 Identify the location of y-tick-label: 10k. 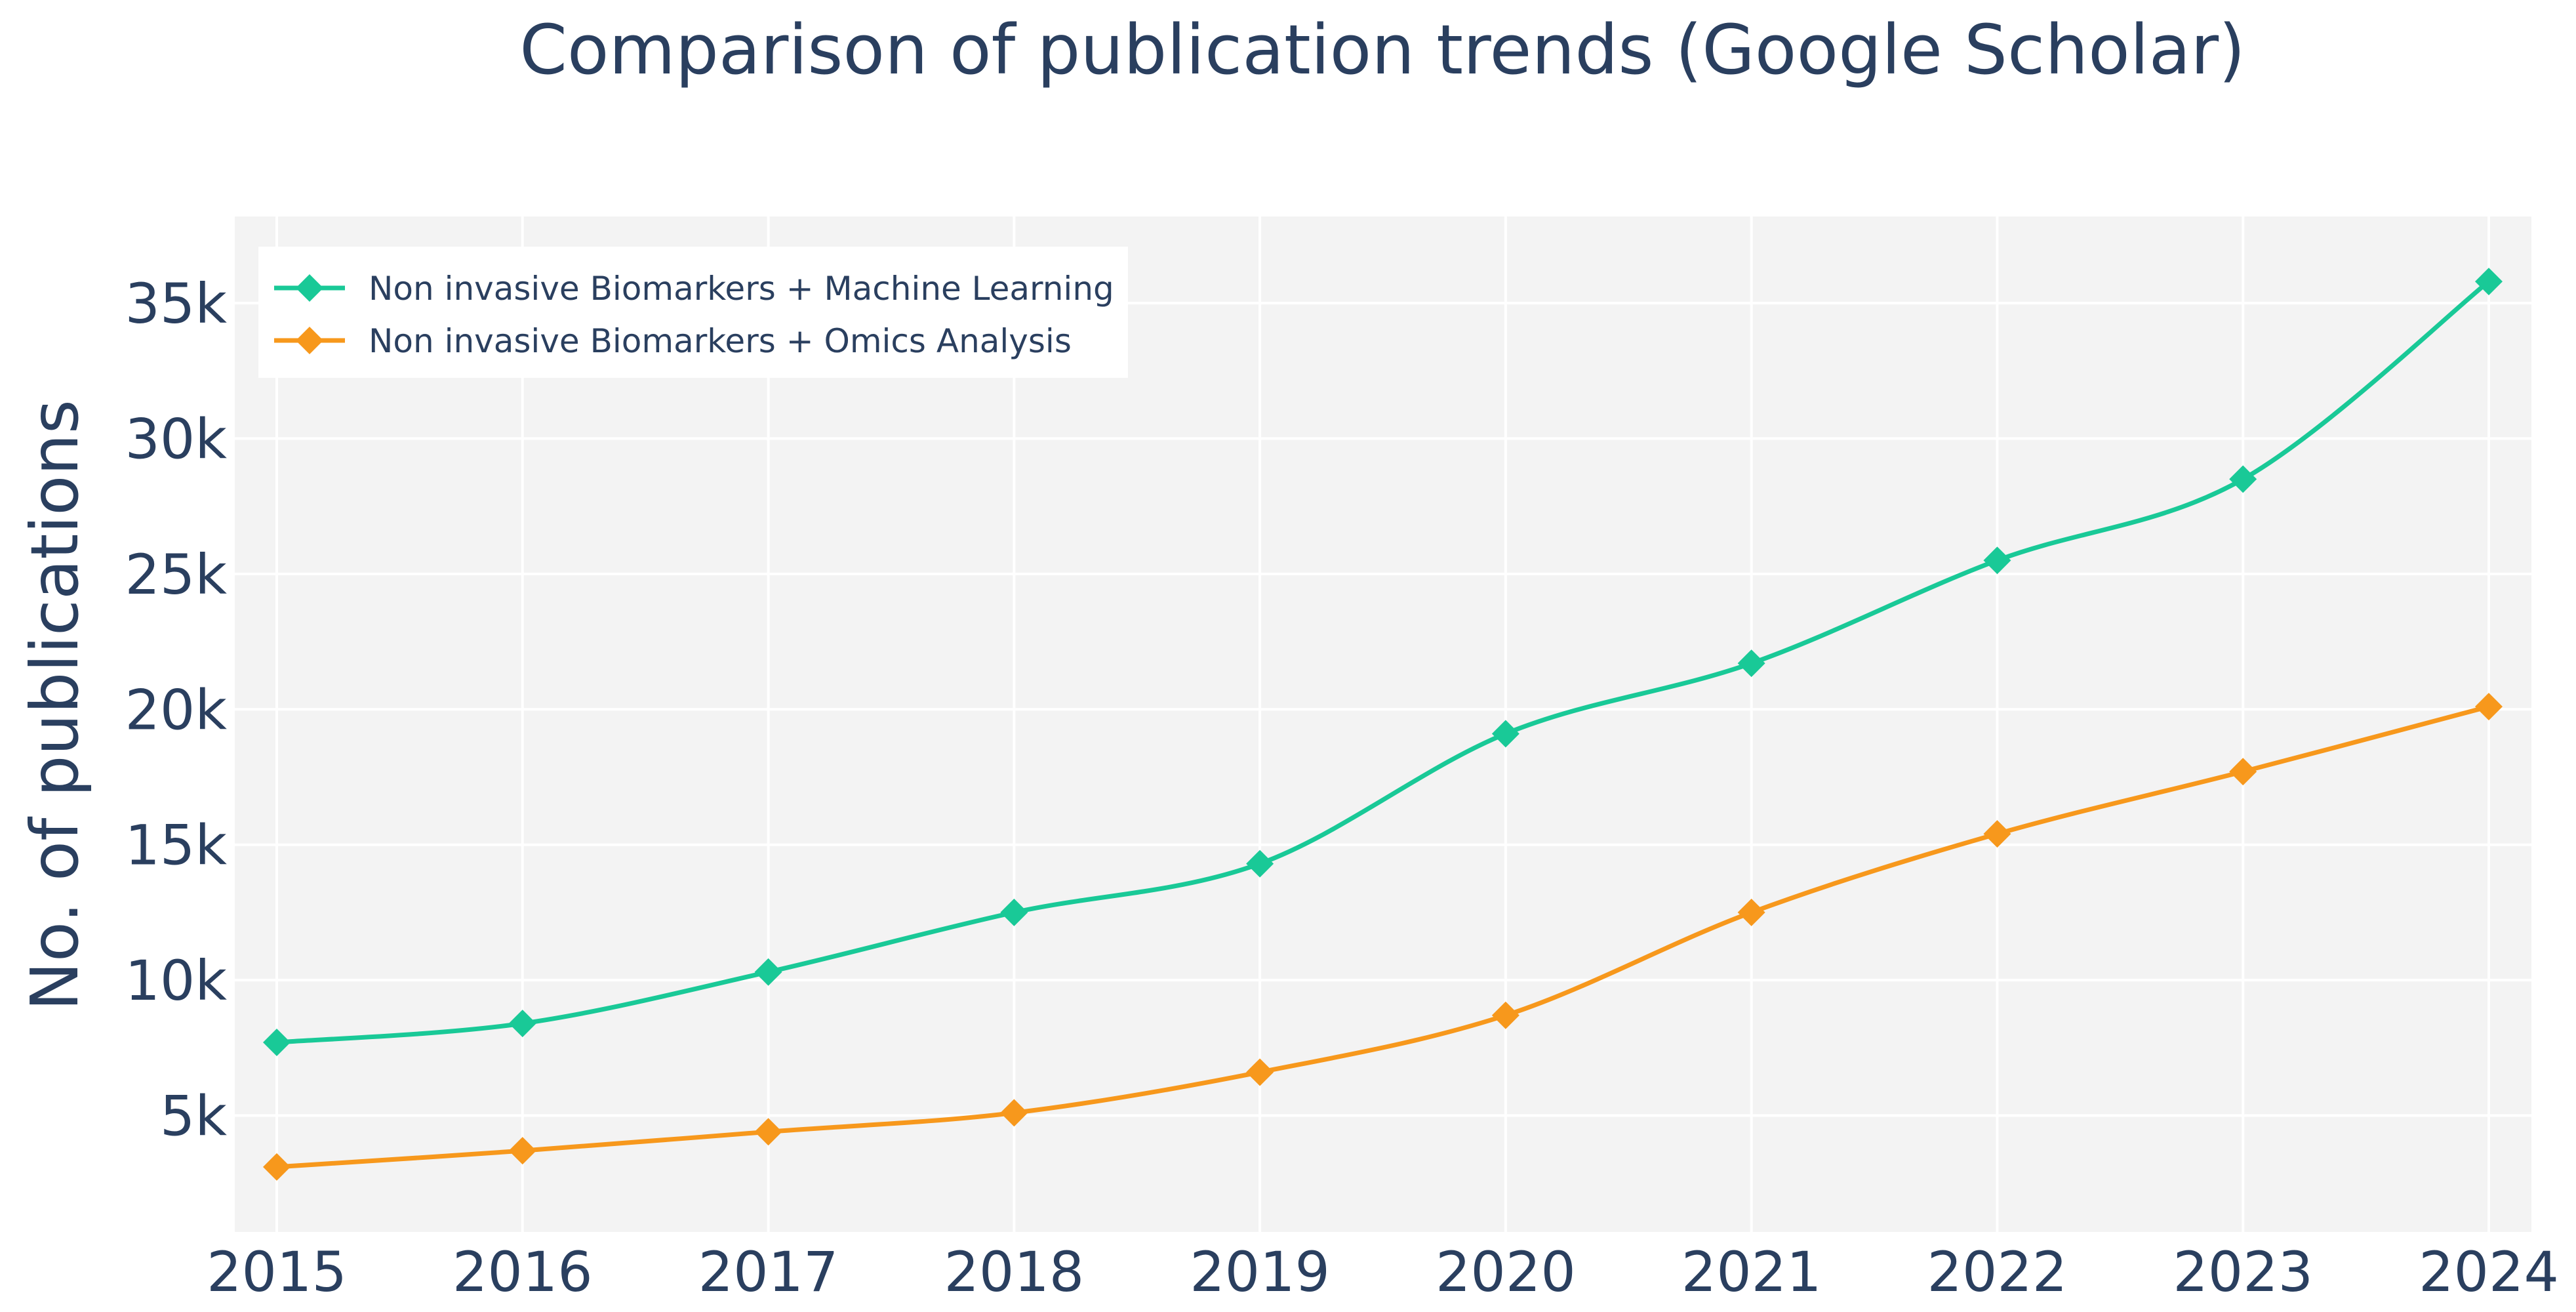
(176, 981).